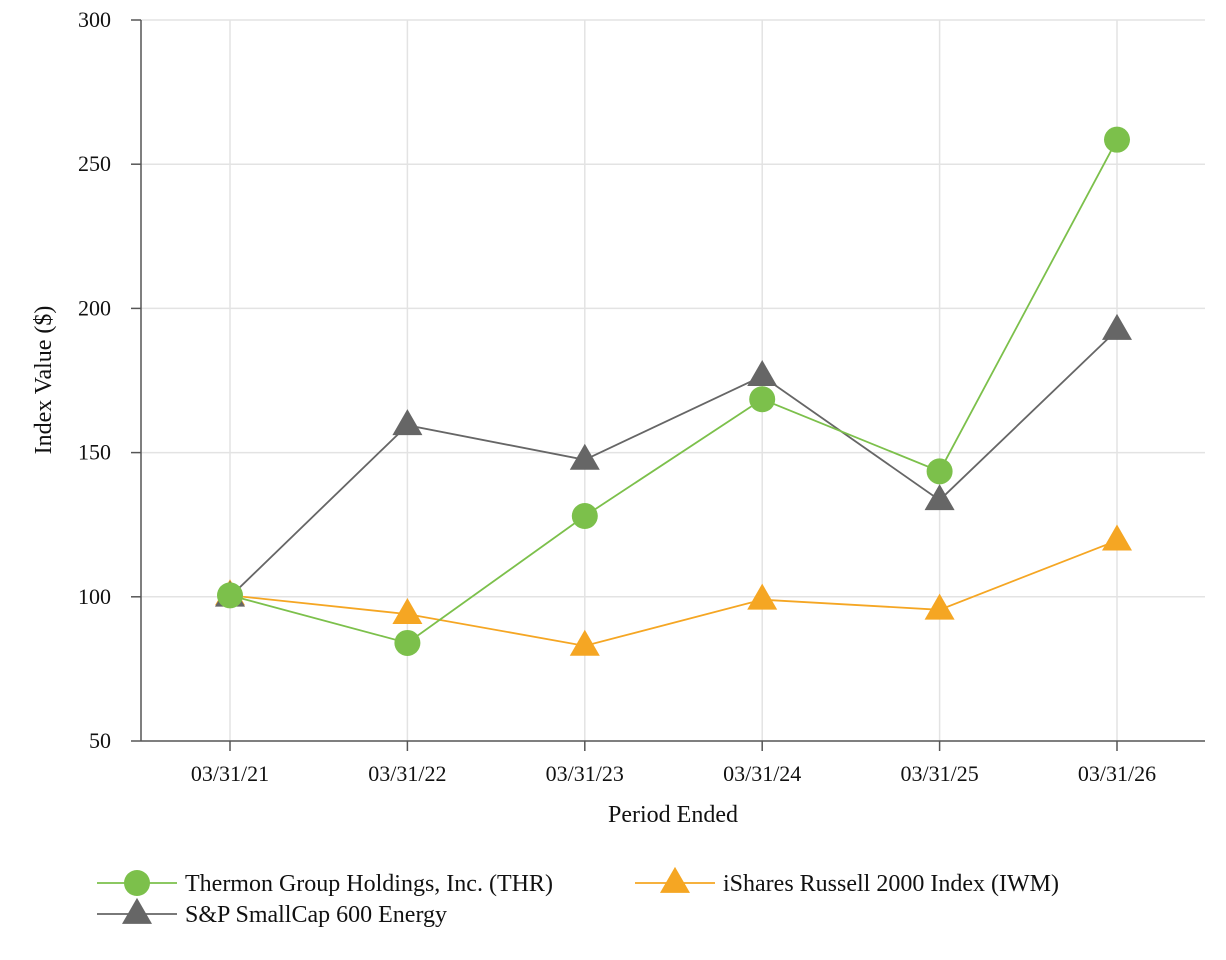  I want to click on legend-item: iShares Russell 2000 Index (IWM), so click(847, 881).